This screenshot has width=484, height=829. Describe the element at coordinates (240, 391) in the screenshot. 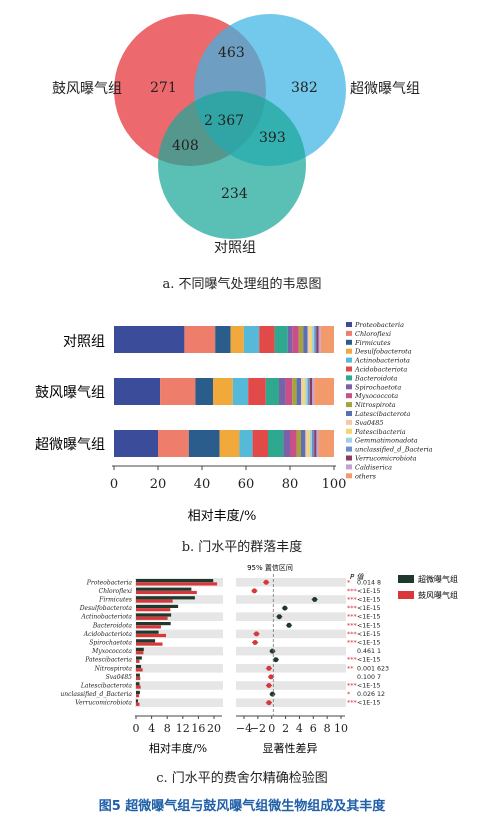

I see `bar-segment-1-actinobacteriota` at that location.